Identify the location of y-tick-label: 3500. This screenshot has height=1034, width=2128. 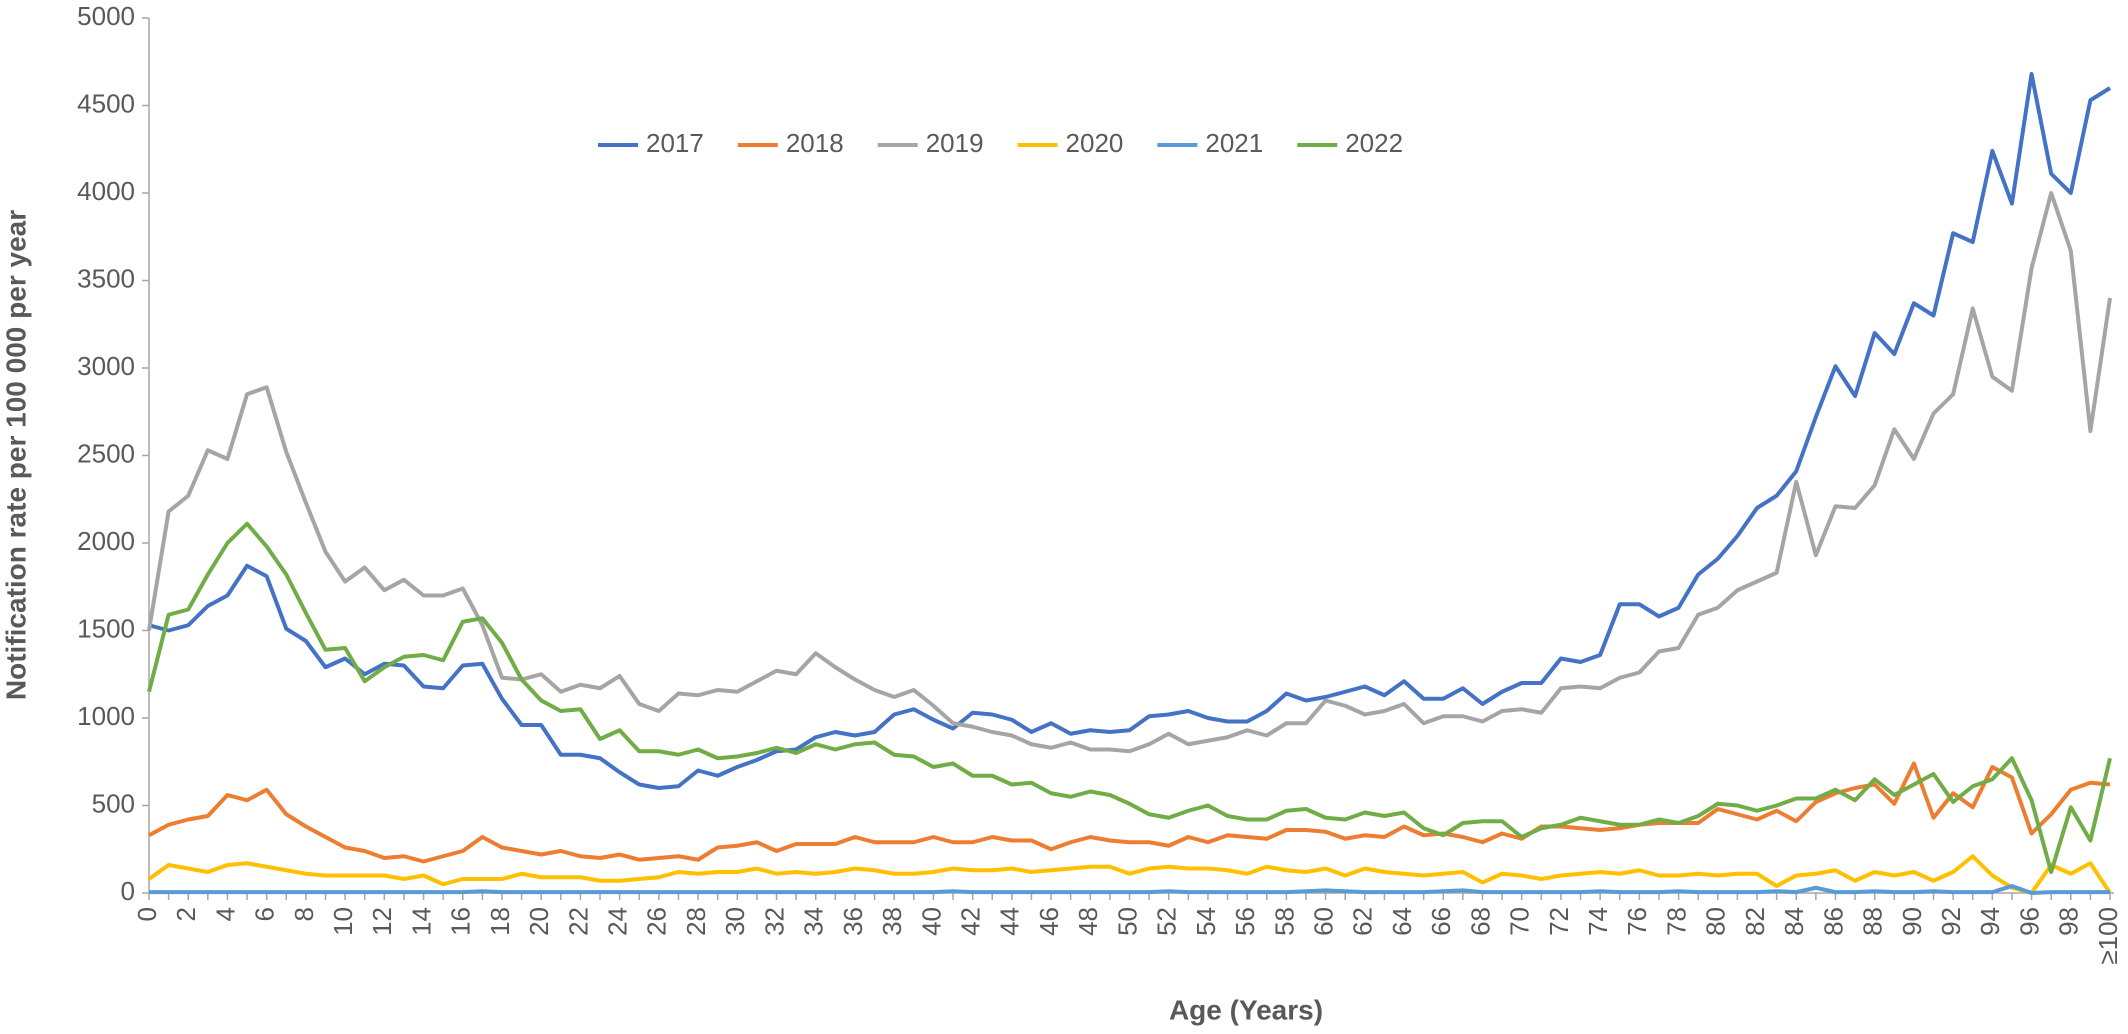
(106, 278).